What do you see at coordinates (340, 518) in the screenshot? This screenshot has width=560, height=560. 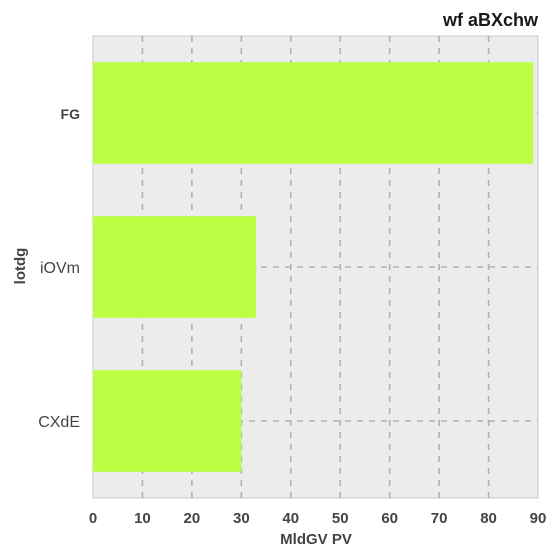 I see `x-tick-label: 50` at bounding box center [340, 518].